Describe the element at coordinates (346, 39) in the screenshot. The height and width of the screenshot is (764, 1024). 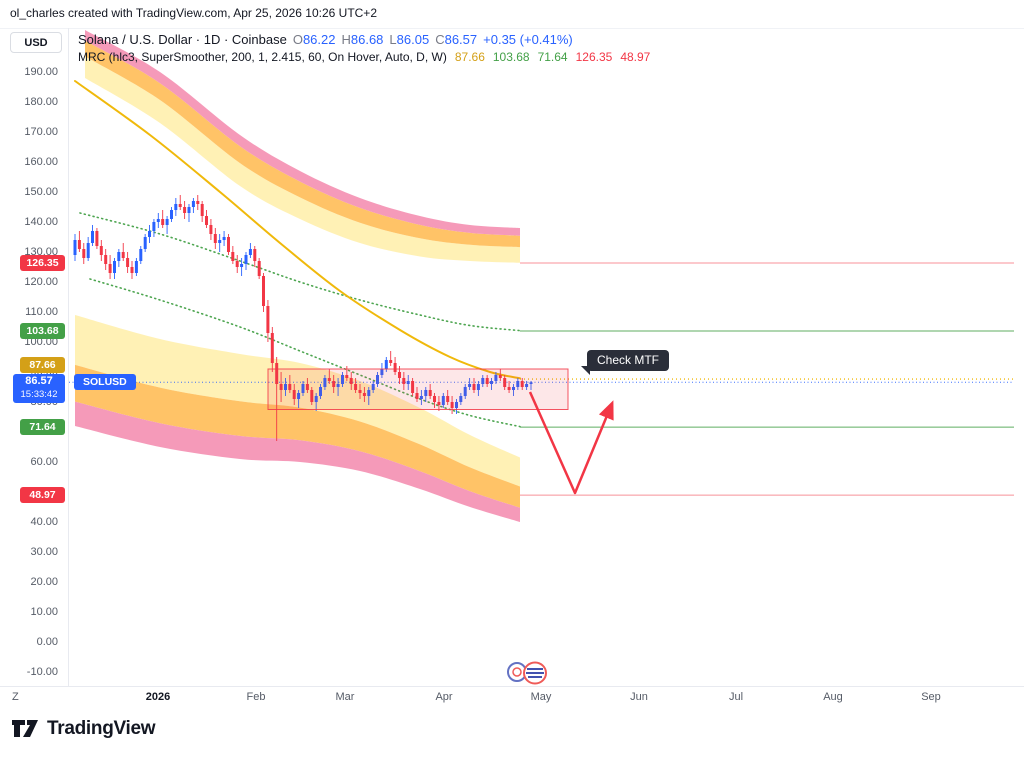
I see `ohlc-label: H` at that location.